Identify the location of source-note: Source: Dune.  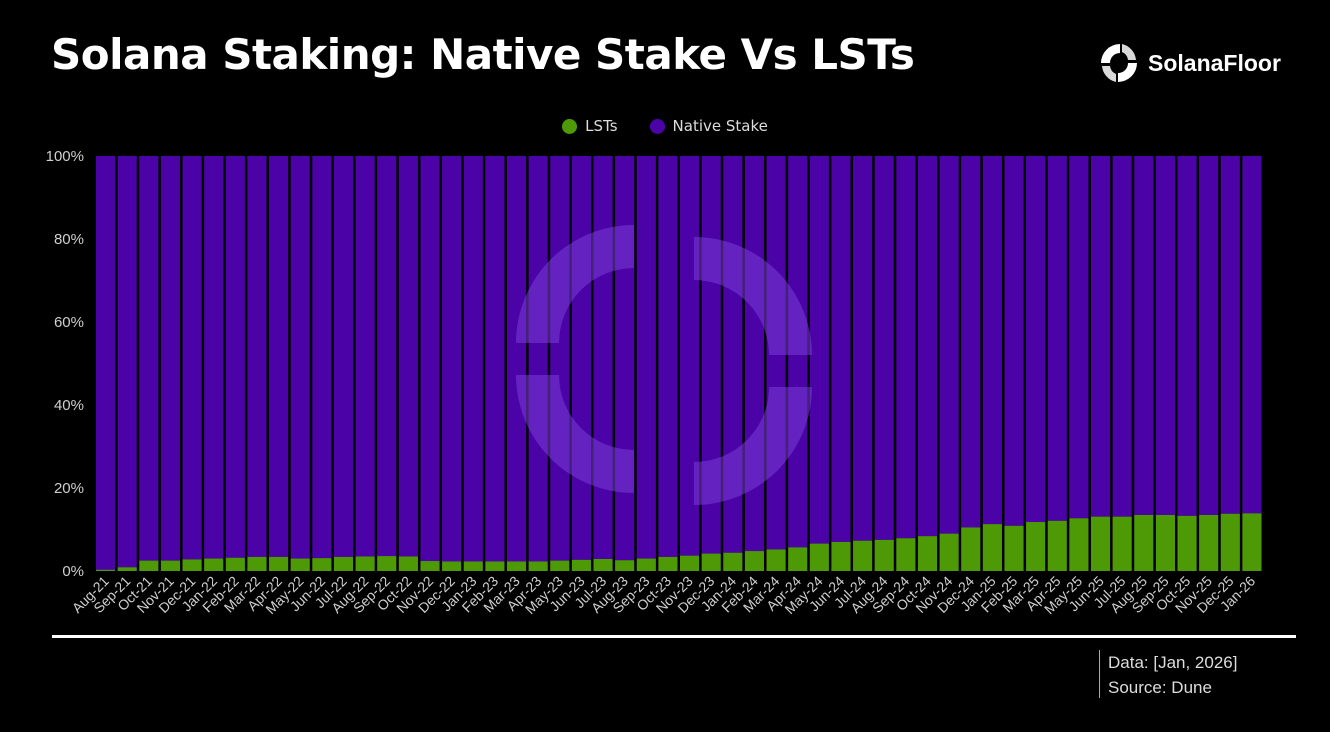
(1160, 687).